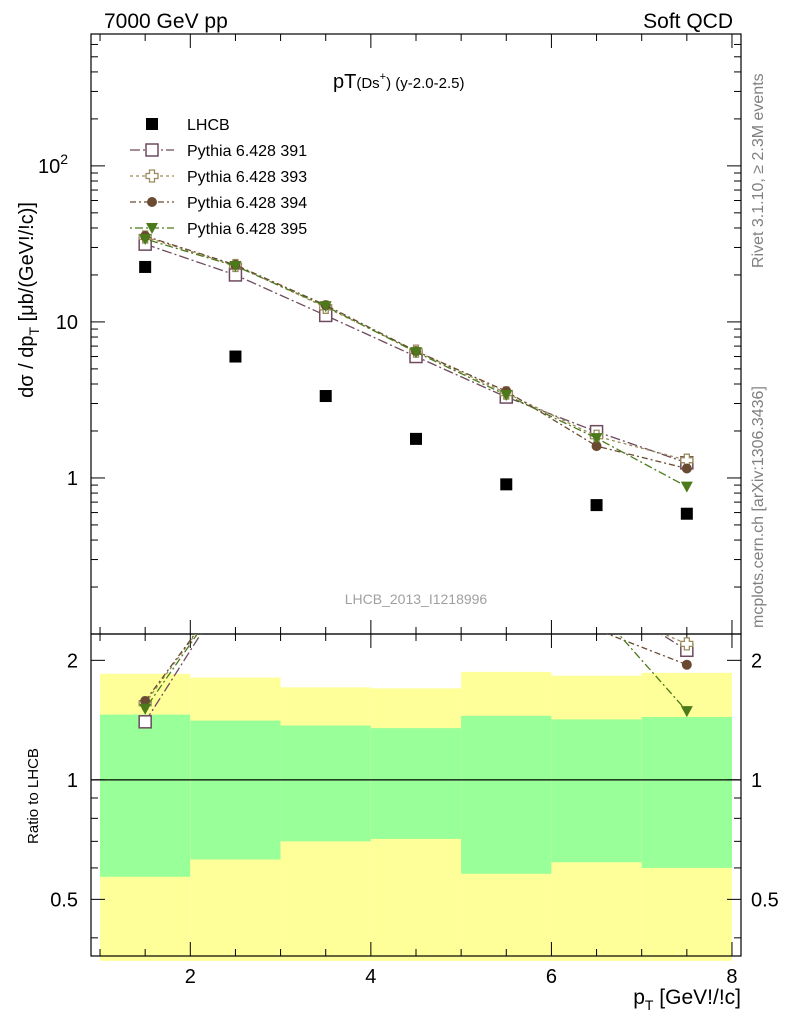  Describe the element at coordinates (756, 781) in the screenshot. I see `ratio-y-tick-label-right: 1` at that location.